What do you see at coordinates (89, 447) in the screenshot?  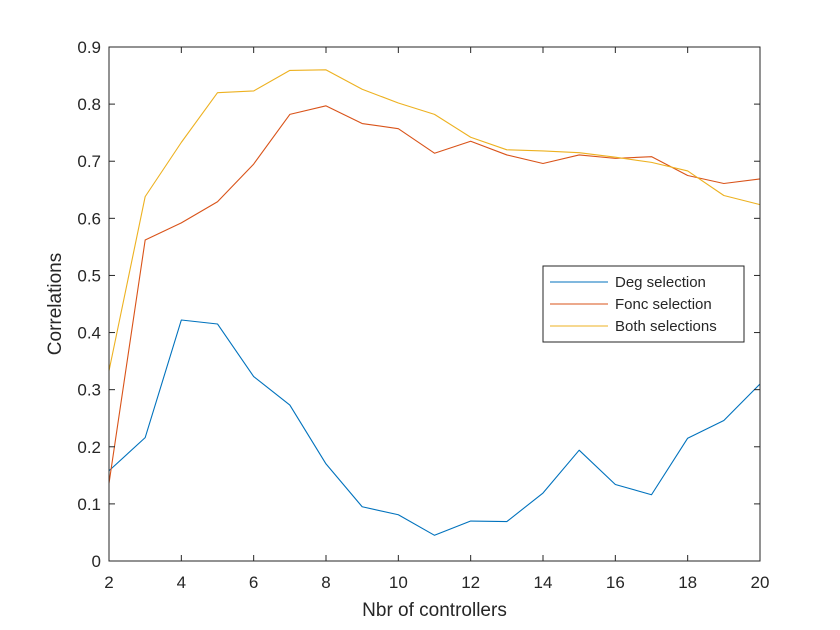 I see `y-tick-label: 0.2` at bounding box center [89, 447].